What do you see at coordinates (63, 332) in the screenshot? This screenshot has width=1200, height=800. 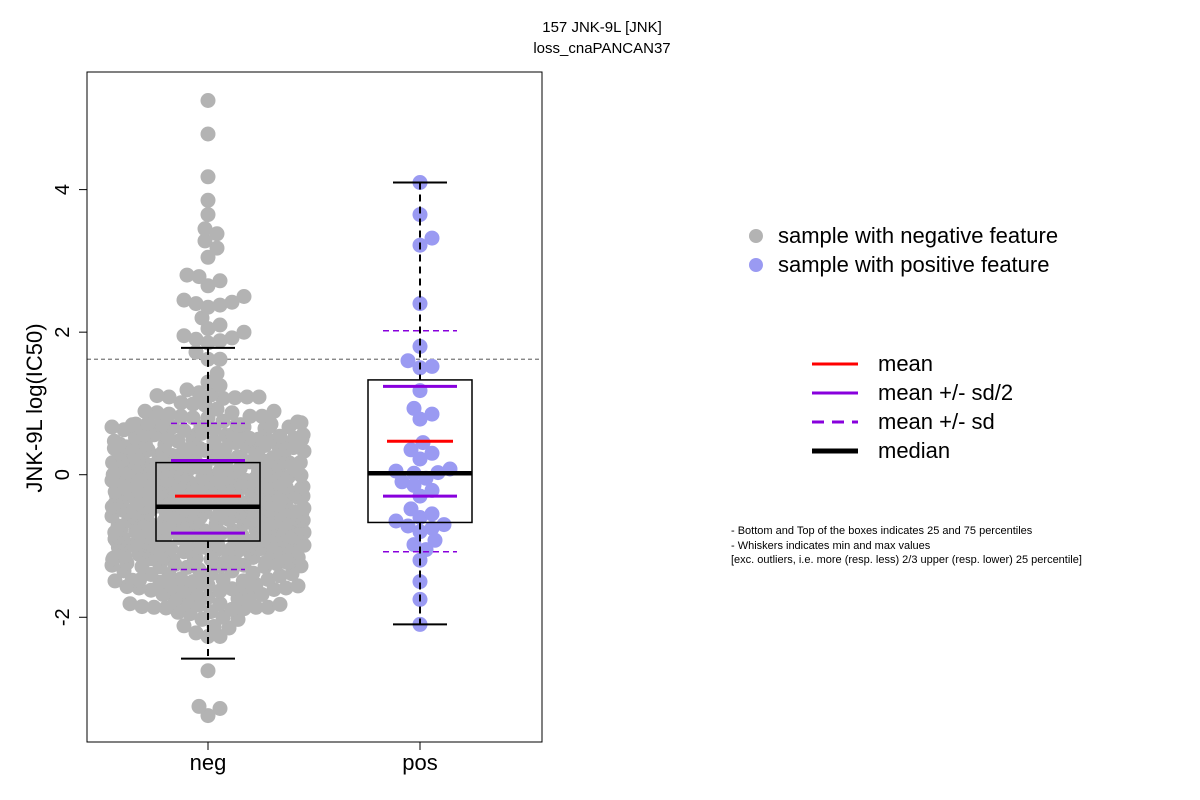 I see `y-tick-label: 2` at bounding box center [63, 332].